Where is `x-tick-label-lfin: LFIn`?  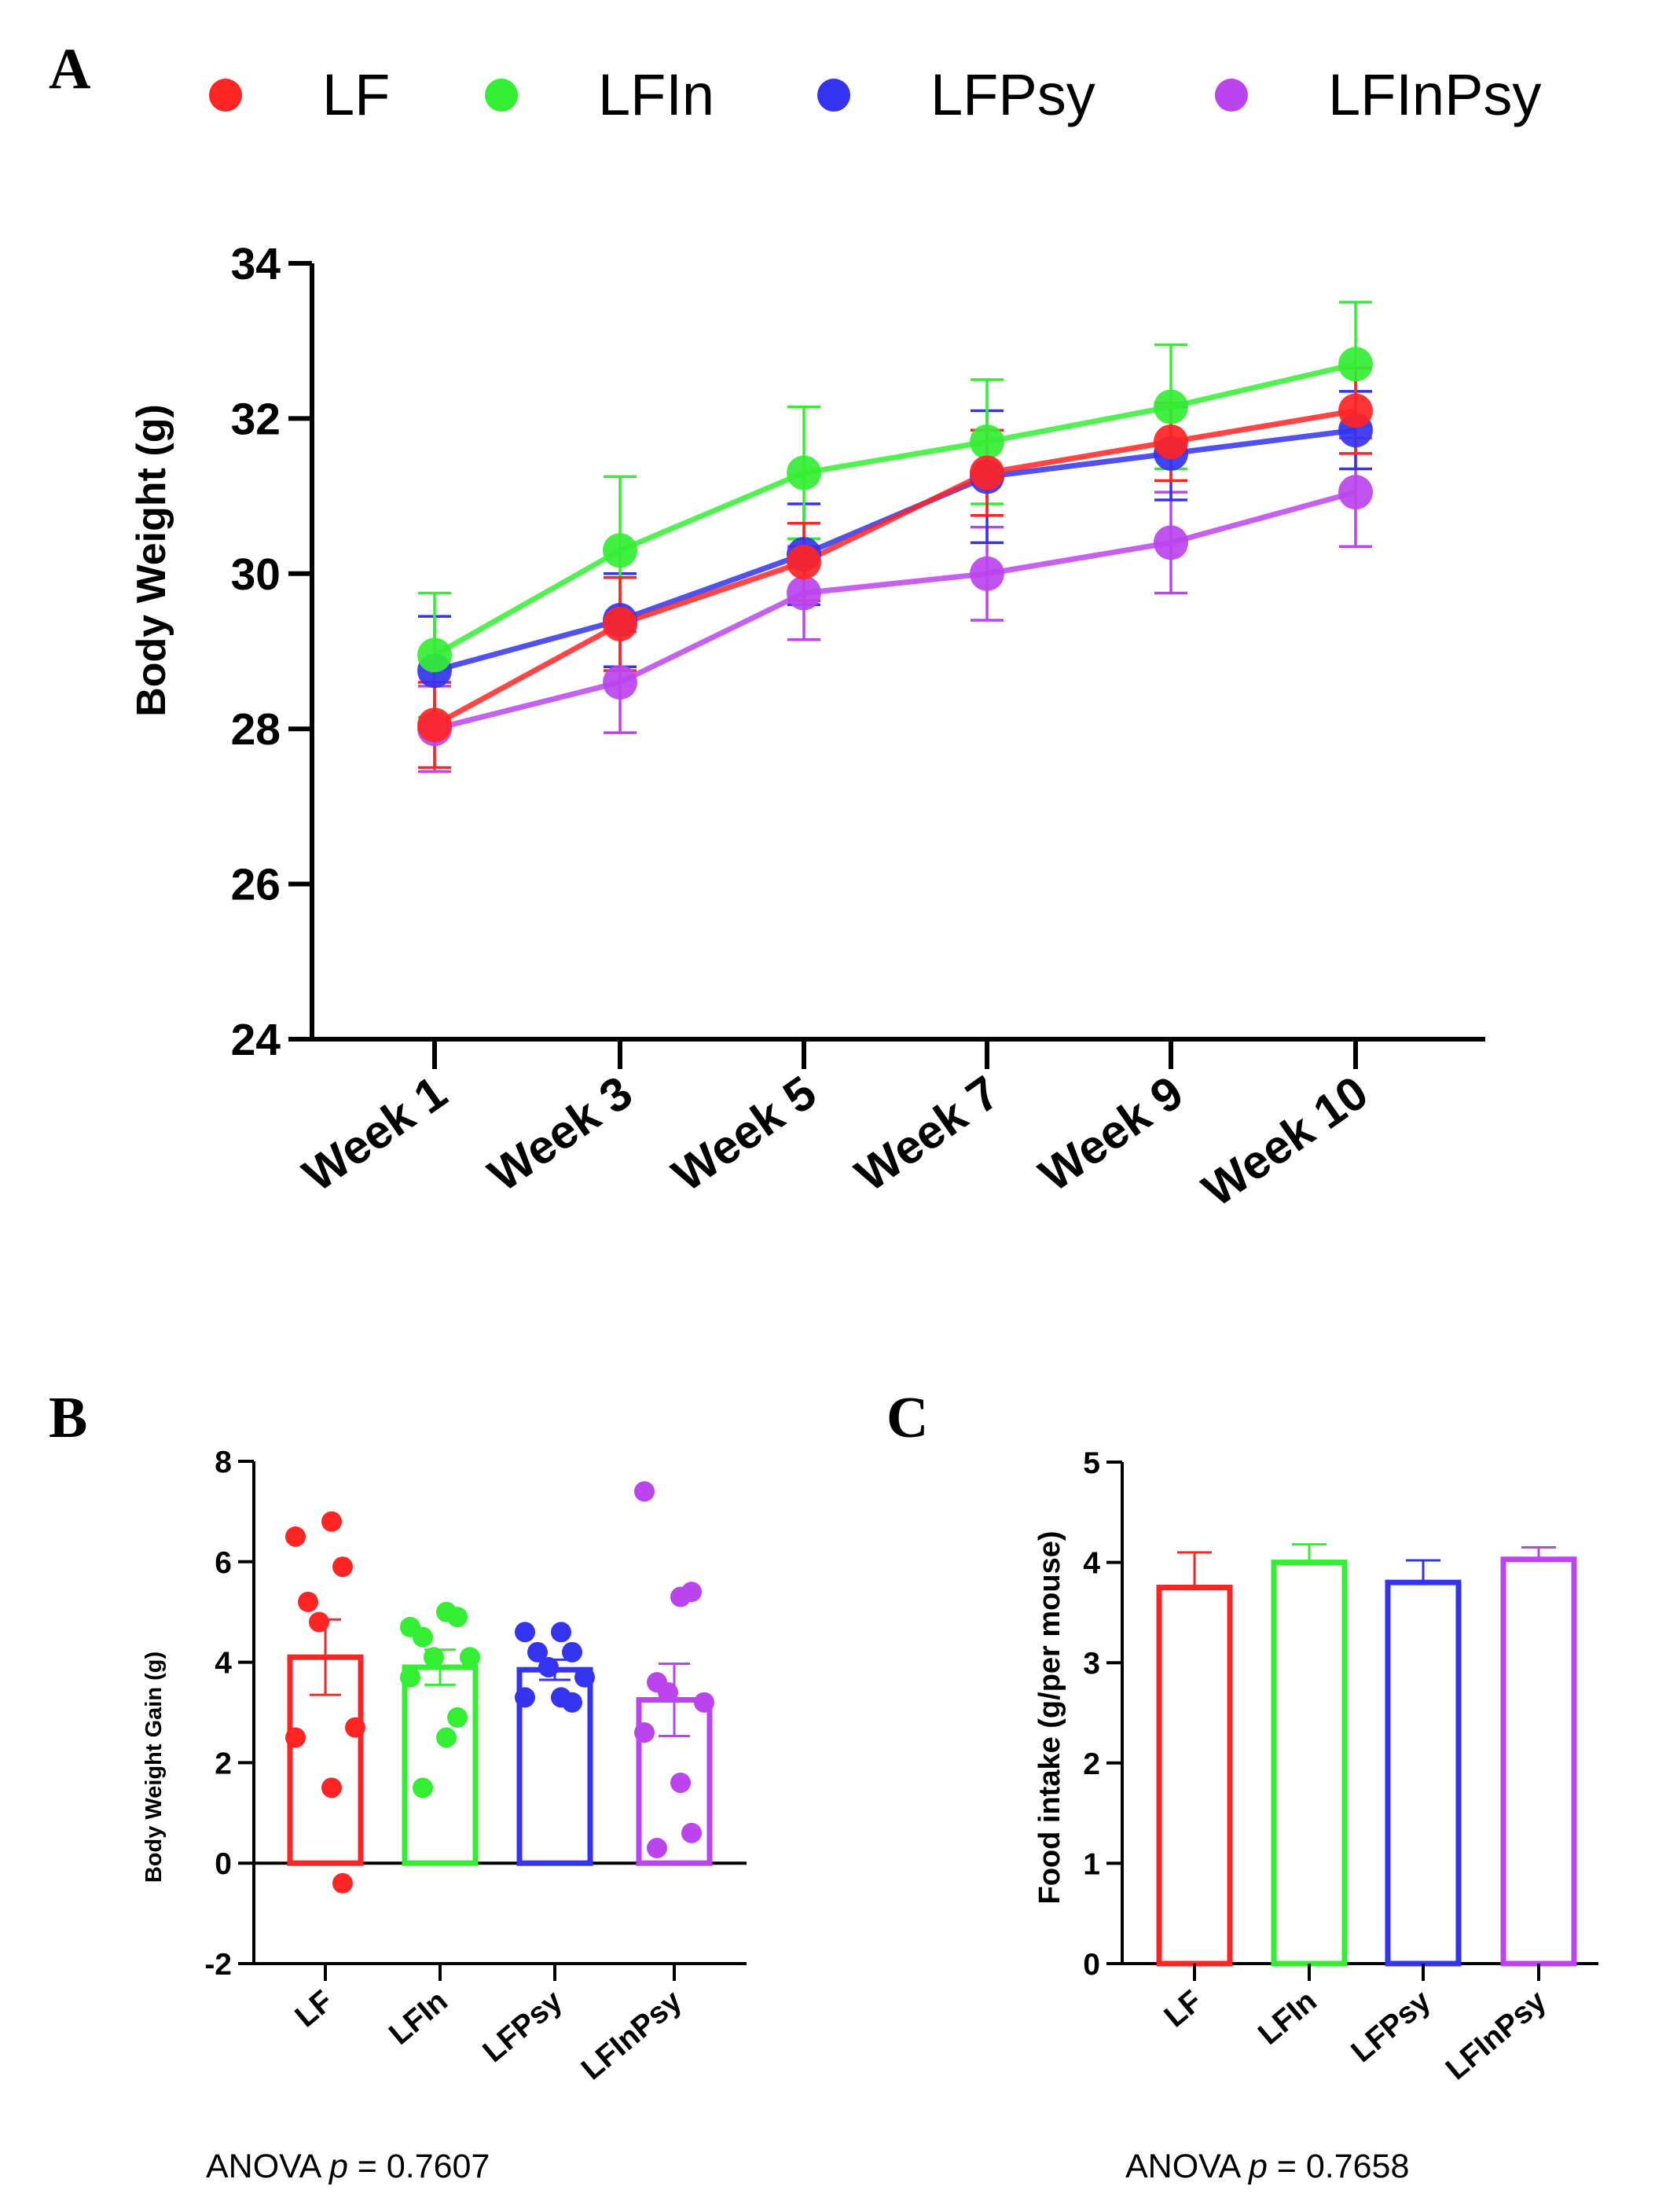 x-tick-label-lfin: LFIn is located at coordinates (418, 2018).